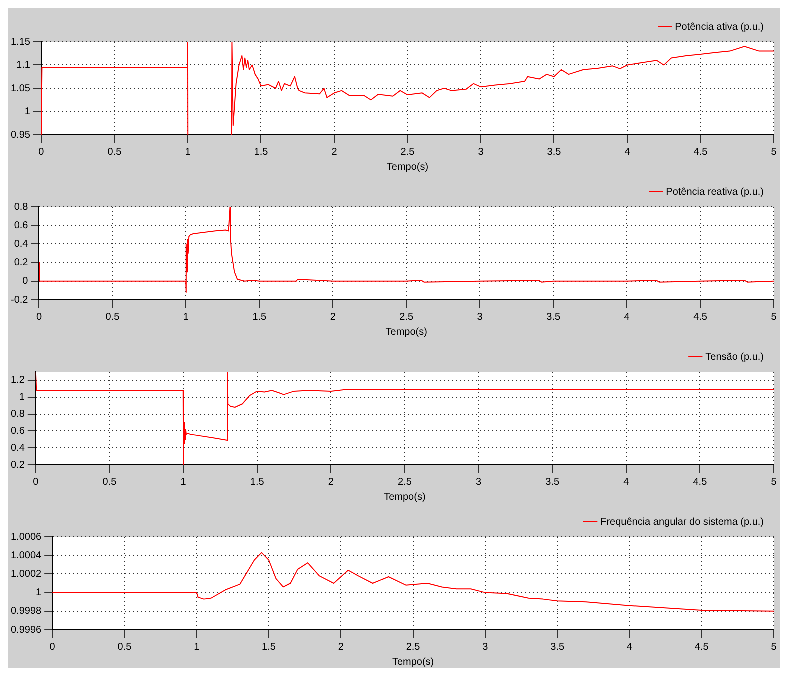  Describe the element at coordinates (735, 357) in the screenshot. I see `legend-label: Tensão (p.u.)` at that location.